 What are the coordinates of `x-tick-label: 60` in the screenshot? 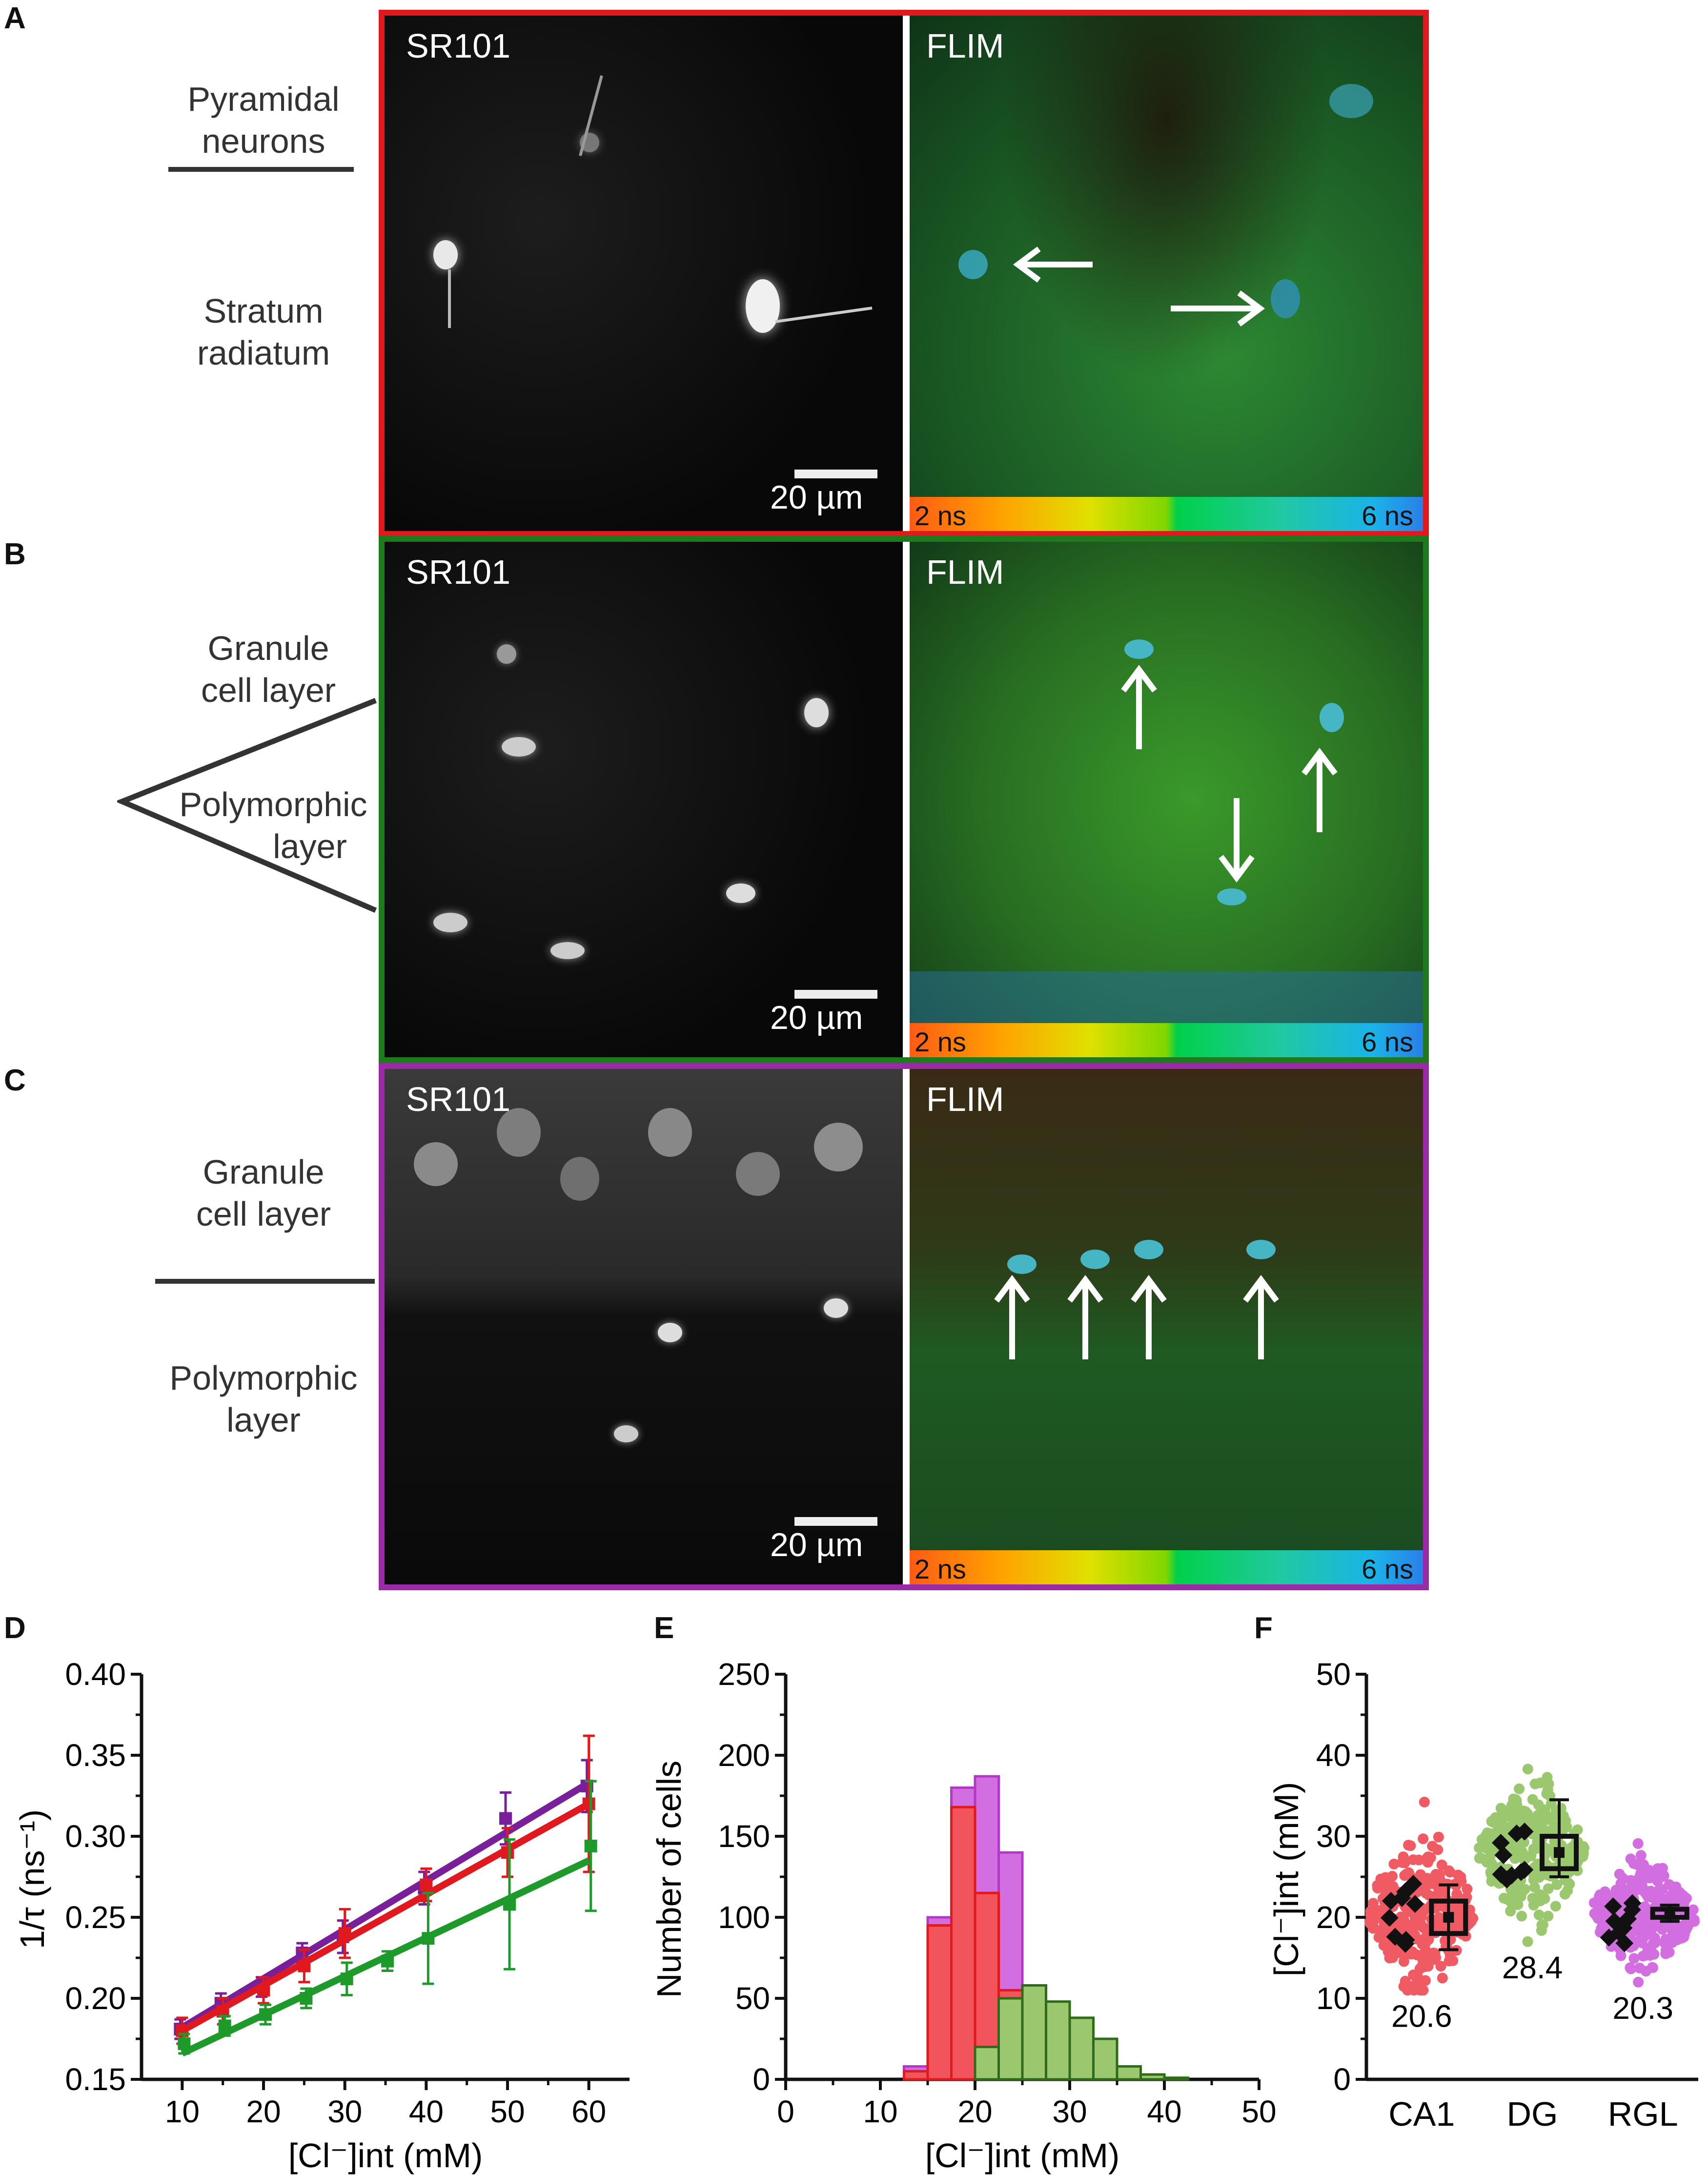 It's located at (588, 2112).